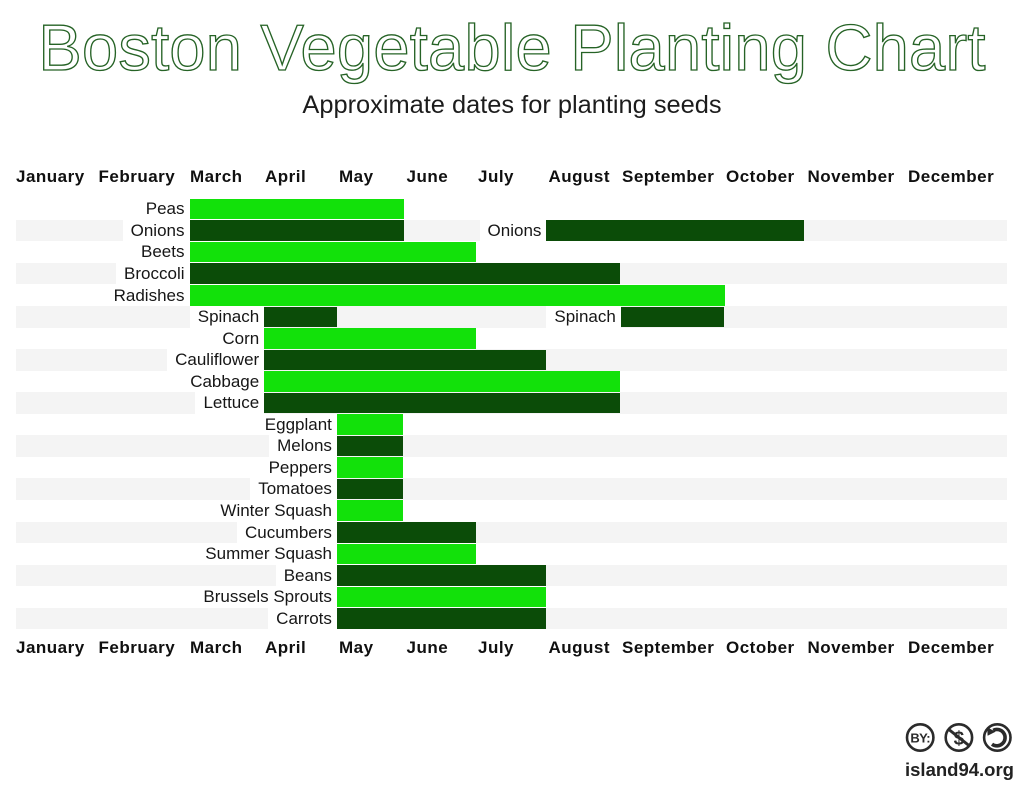 The height and width of the screenshot is (796, 1024). Describe the element at coordinates (920, 737) in the screenshot. I see `svg-text:BY:: BY` at that location.